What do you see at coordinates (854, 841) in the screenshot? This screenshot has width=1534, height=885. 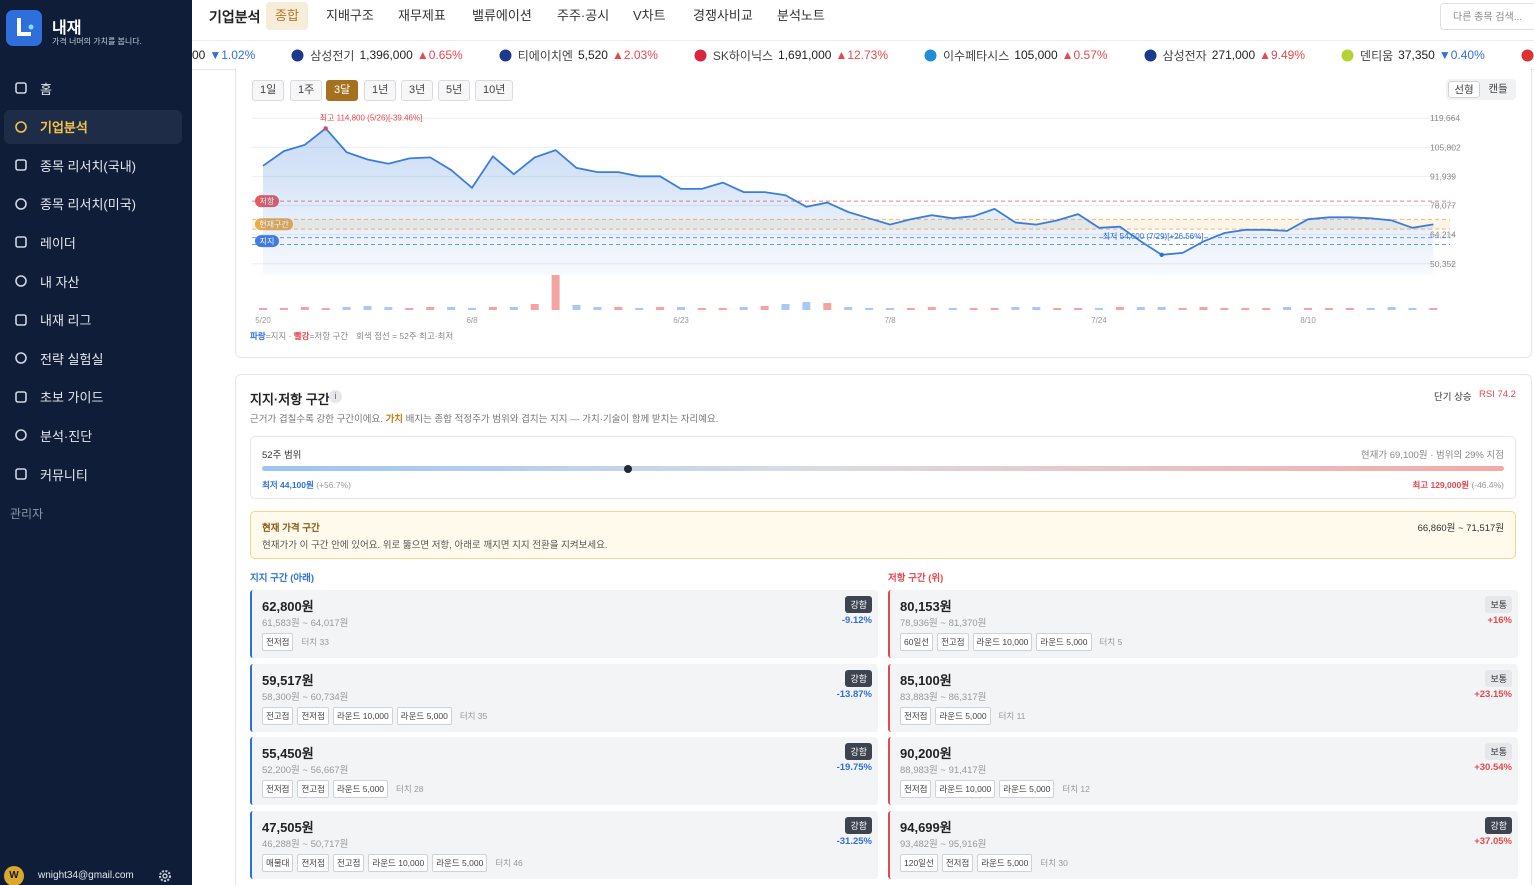 I see `zone-change: -31.25%` at bounding box center [854, 841].